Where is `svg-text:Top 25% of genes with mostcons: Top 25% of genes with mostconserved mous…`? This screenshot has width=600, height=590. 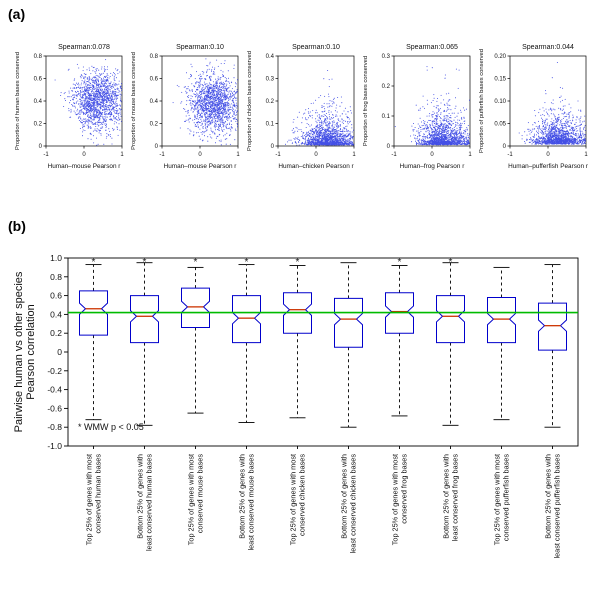 svg-text:Top 25% of genes with mostcons: Top 25% of genes with mostconserved mous… is located at coordinates (196, 500).